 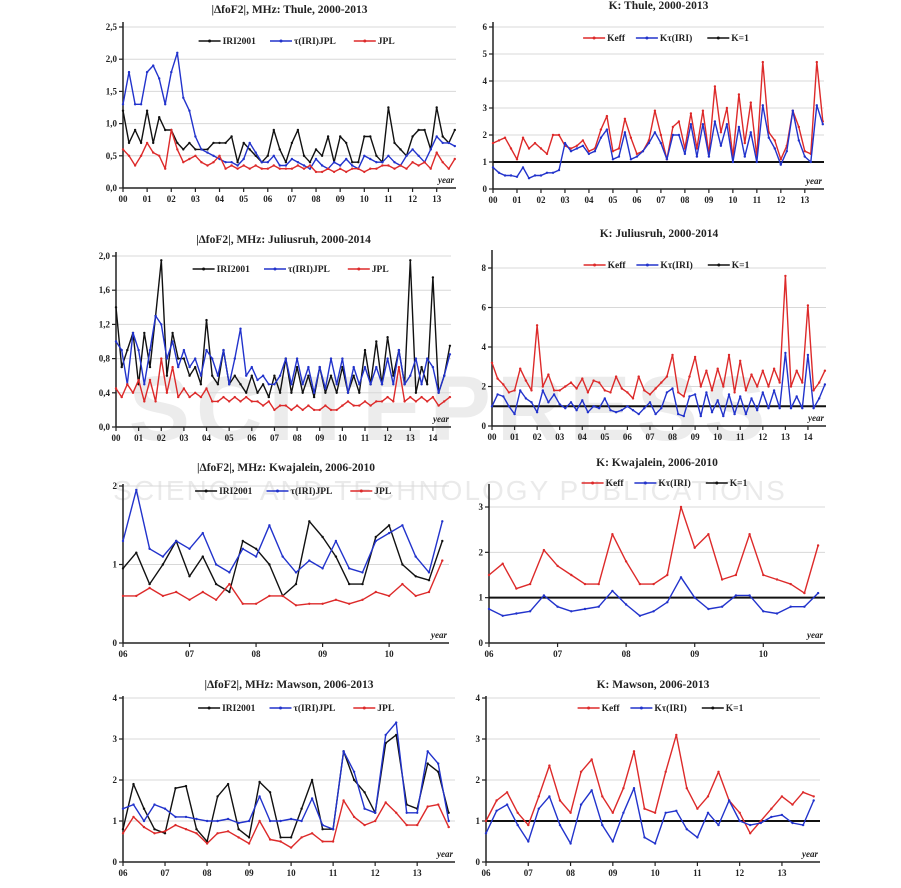 I want to click on x-tick-label: 00, so click(x=493, y=437).